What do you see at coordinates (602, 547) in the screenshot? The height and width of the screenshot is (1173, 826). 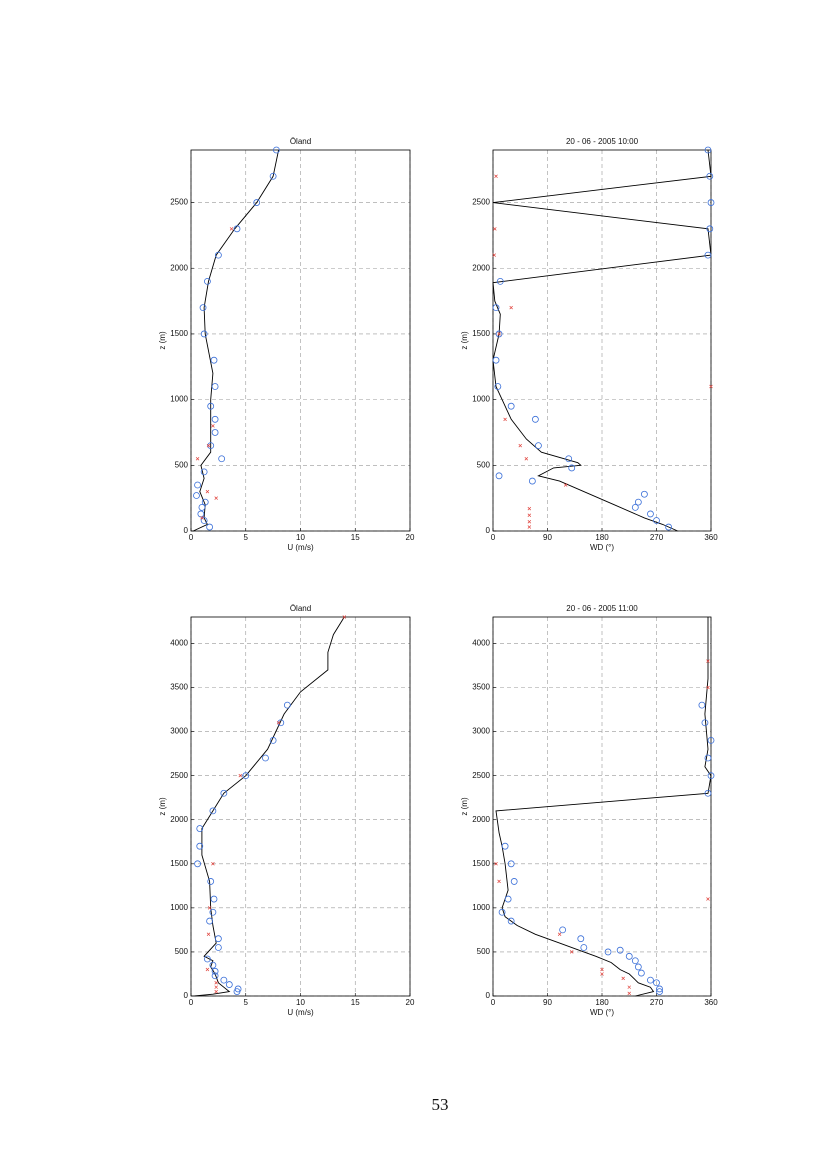 I see `x-axis-label: WD (°)` at bounding box center [602, 547].